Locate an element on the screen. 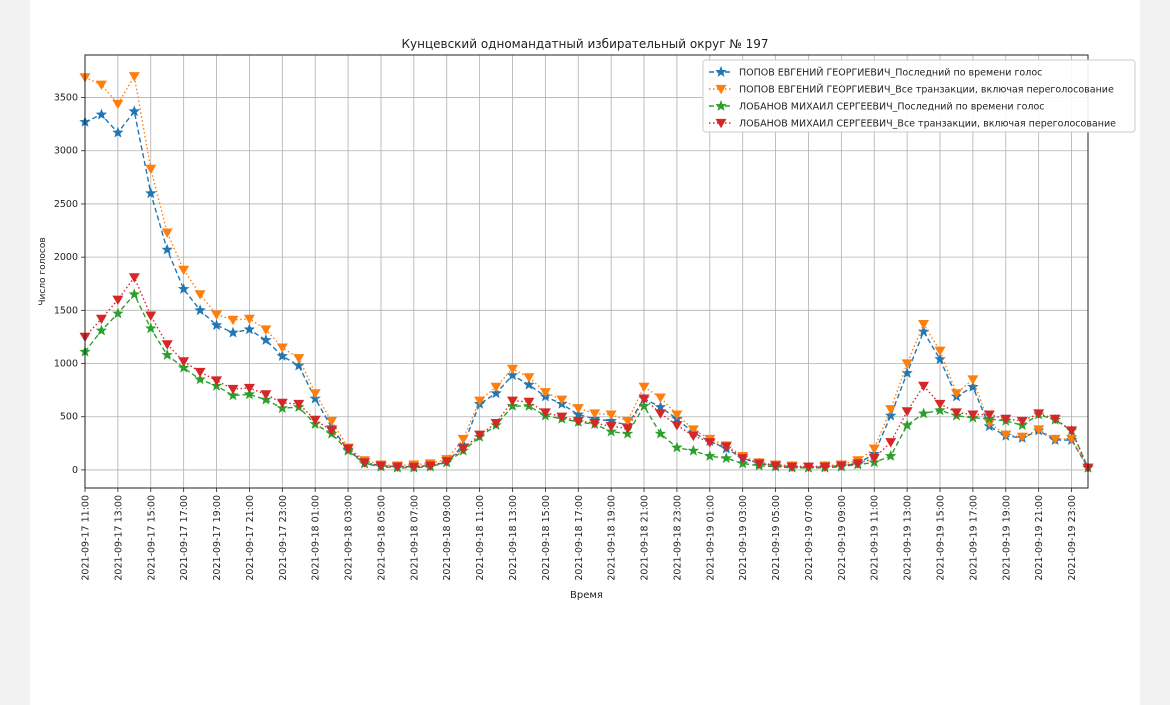 Image resolution: width=1170 pixels, height=705 pixels. x-axis-label: Время is located at coordinates (586, 595).